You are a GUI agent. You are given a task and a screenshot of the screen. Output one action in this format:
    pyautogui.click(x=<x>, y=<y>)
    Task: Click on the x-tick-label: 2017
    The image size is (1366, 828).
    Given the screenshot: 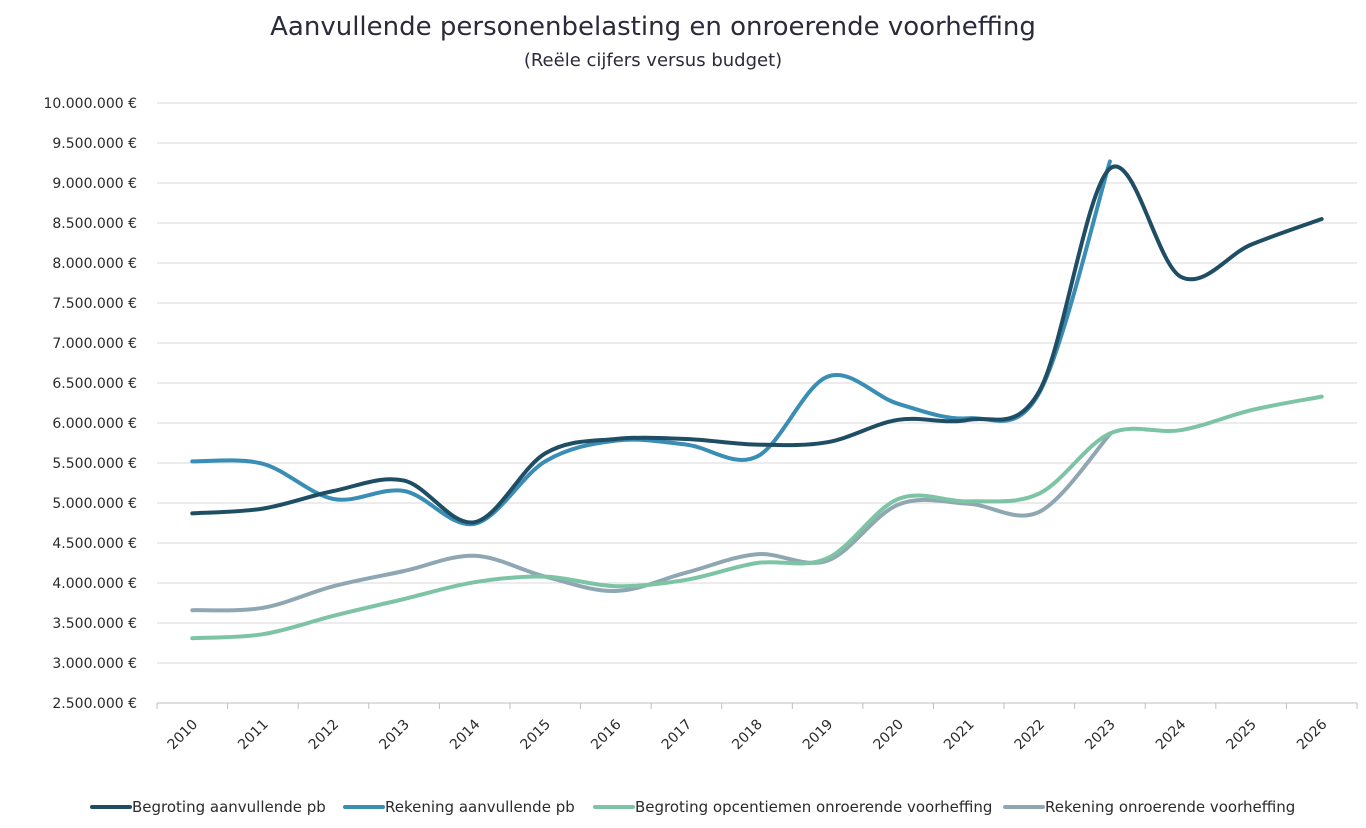 What is the action you would take?
    pyautogui.click(x=677, y=735)
    